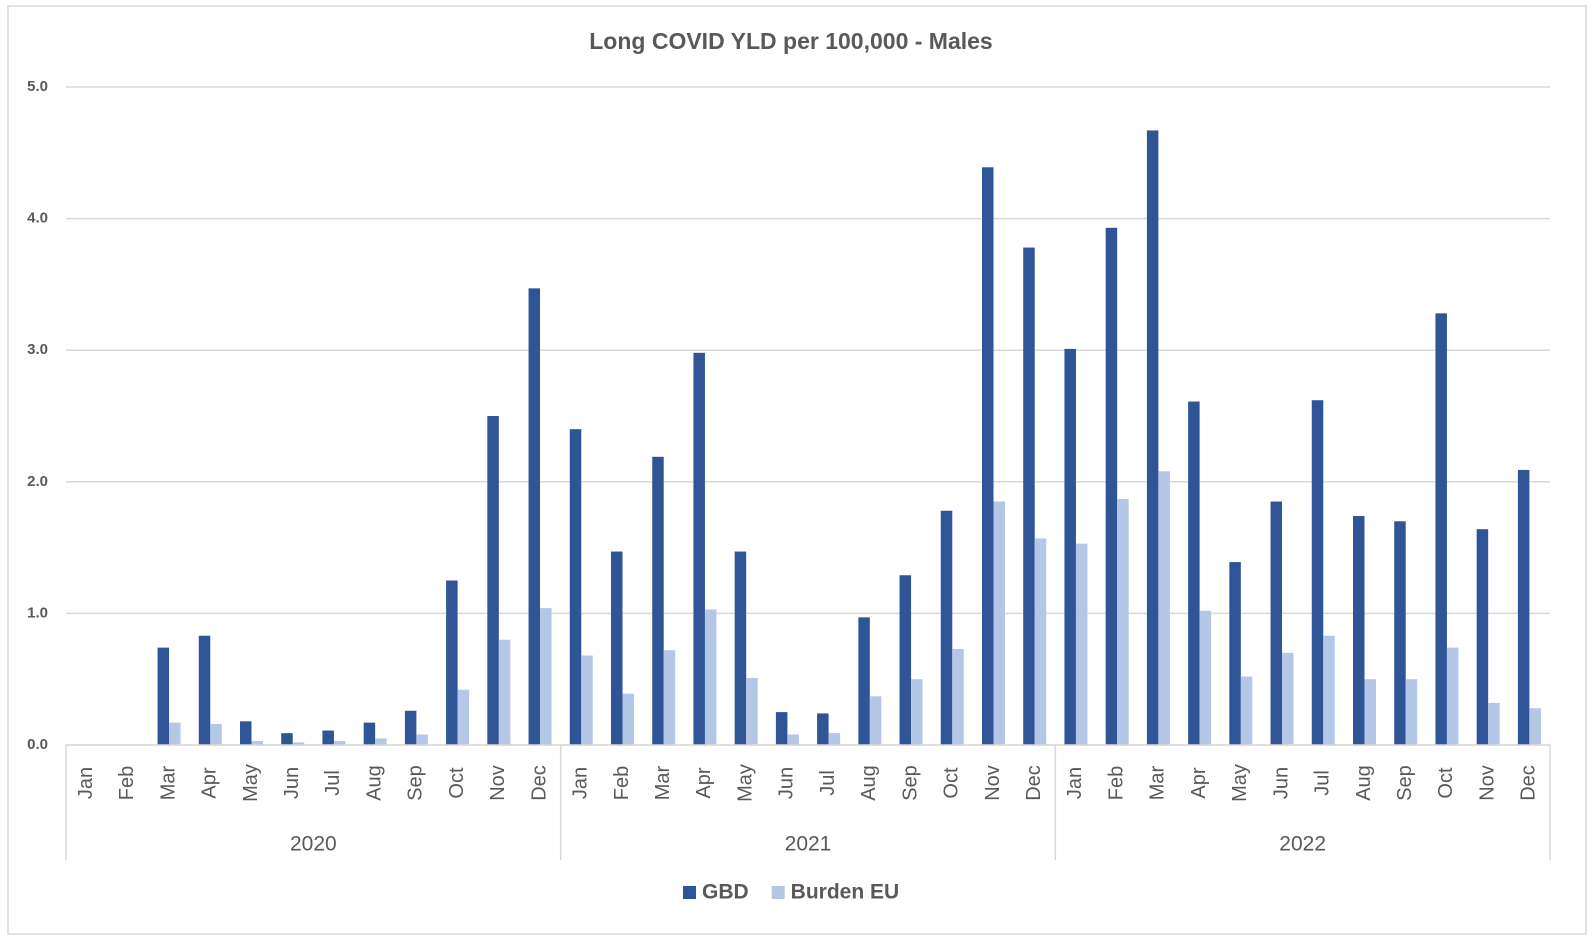 This screenshot has width=1596, height=941. What do you see at coordinates (790, 41) in the screenshot?
I see `chart-title: Long COVID YLD per 100,000 - Males` at bounding box center [790, 41].